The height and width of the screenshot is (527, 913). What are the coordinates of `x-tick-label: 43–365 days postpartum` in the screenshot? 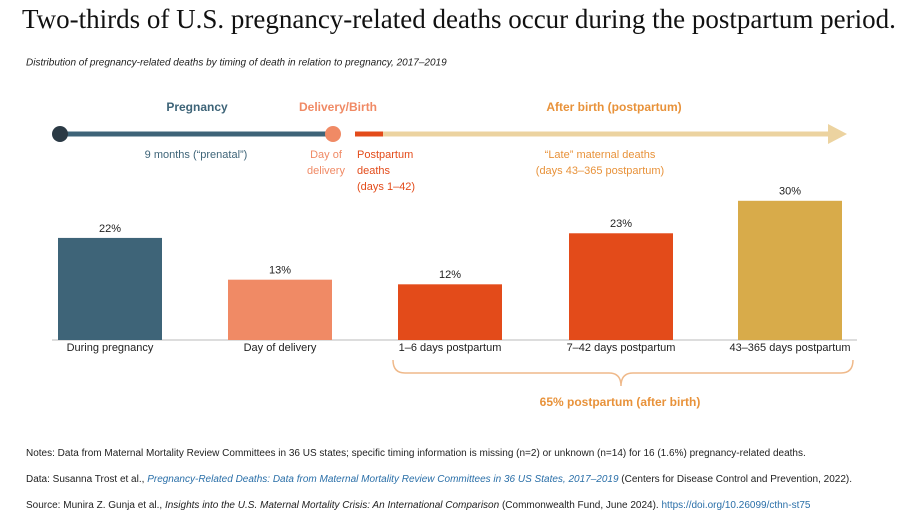 It's located at (789, 348).